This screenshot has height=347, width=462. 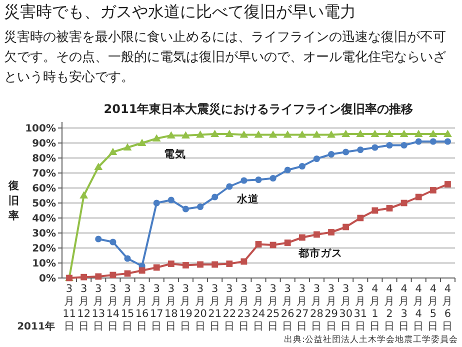 I want to click on x-tick-label: 3月18日, so click(x=171, y=307).